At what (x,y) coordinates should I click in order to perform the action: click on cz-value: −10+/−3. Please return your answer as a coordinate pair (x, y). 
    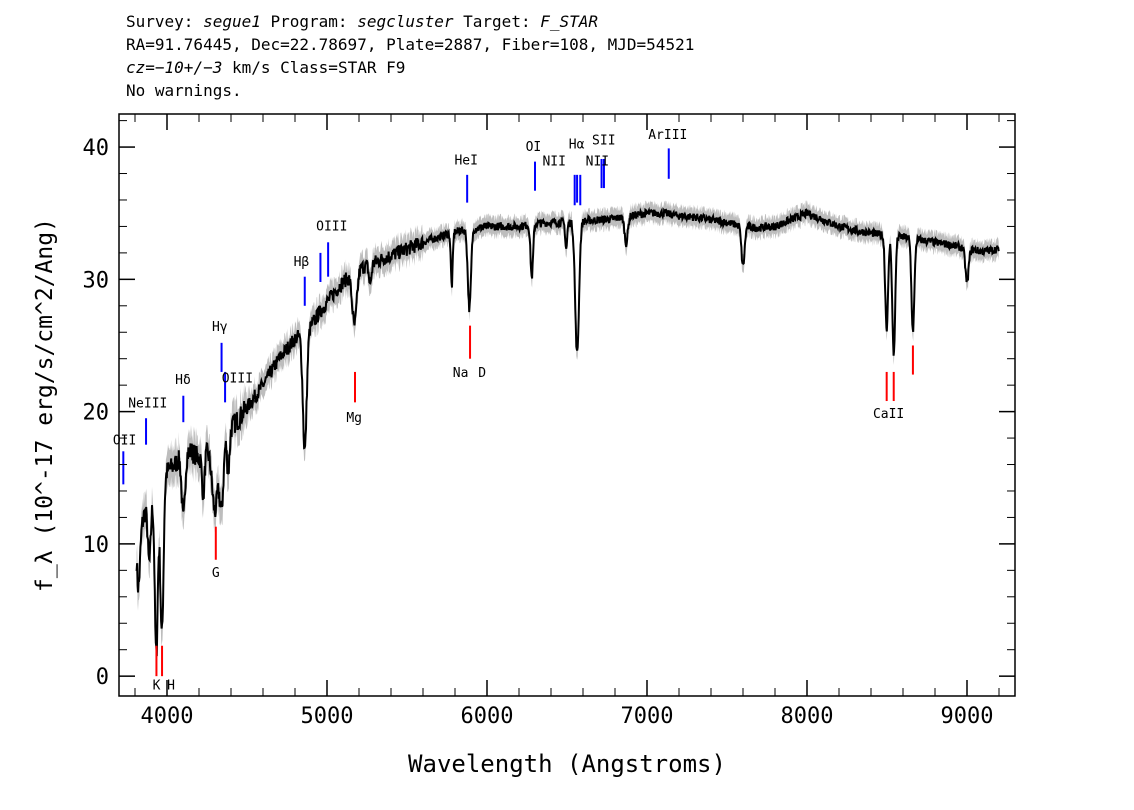
    Looking at the image, I should click on (188, 67).